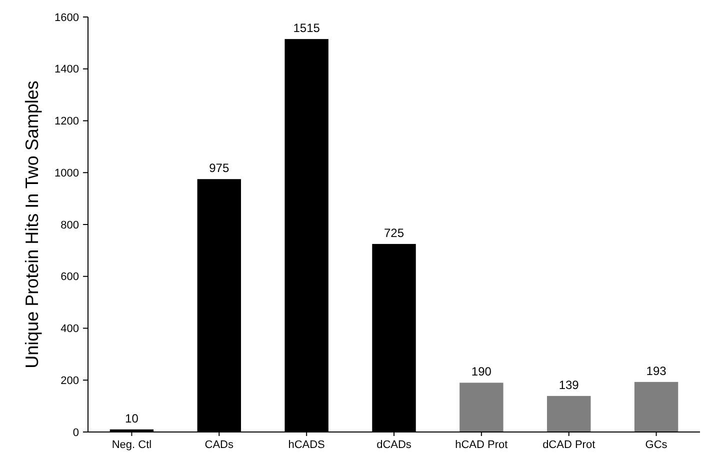  What do you see at coordinates (66, 70) in the screenshot?
I see `y-tick-label: 1400` at bounding box center [66, 70].